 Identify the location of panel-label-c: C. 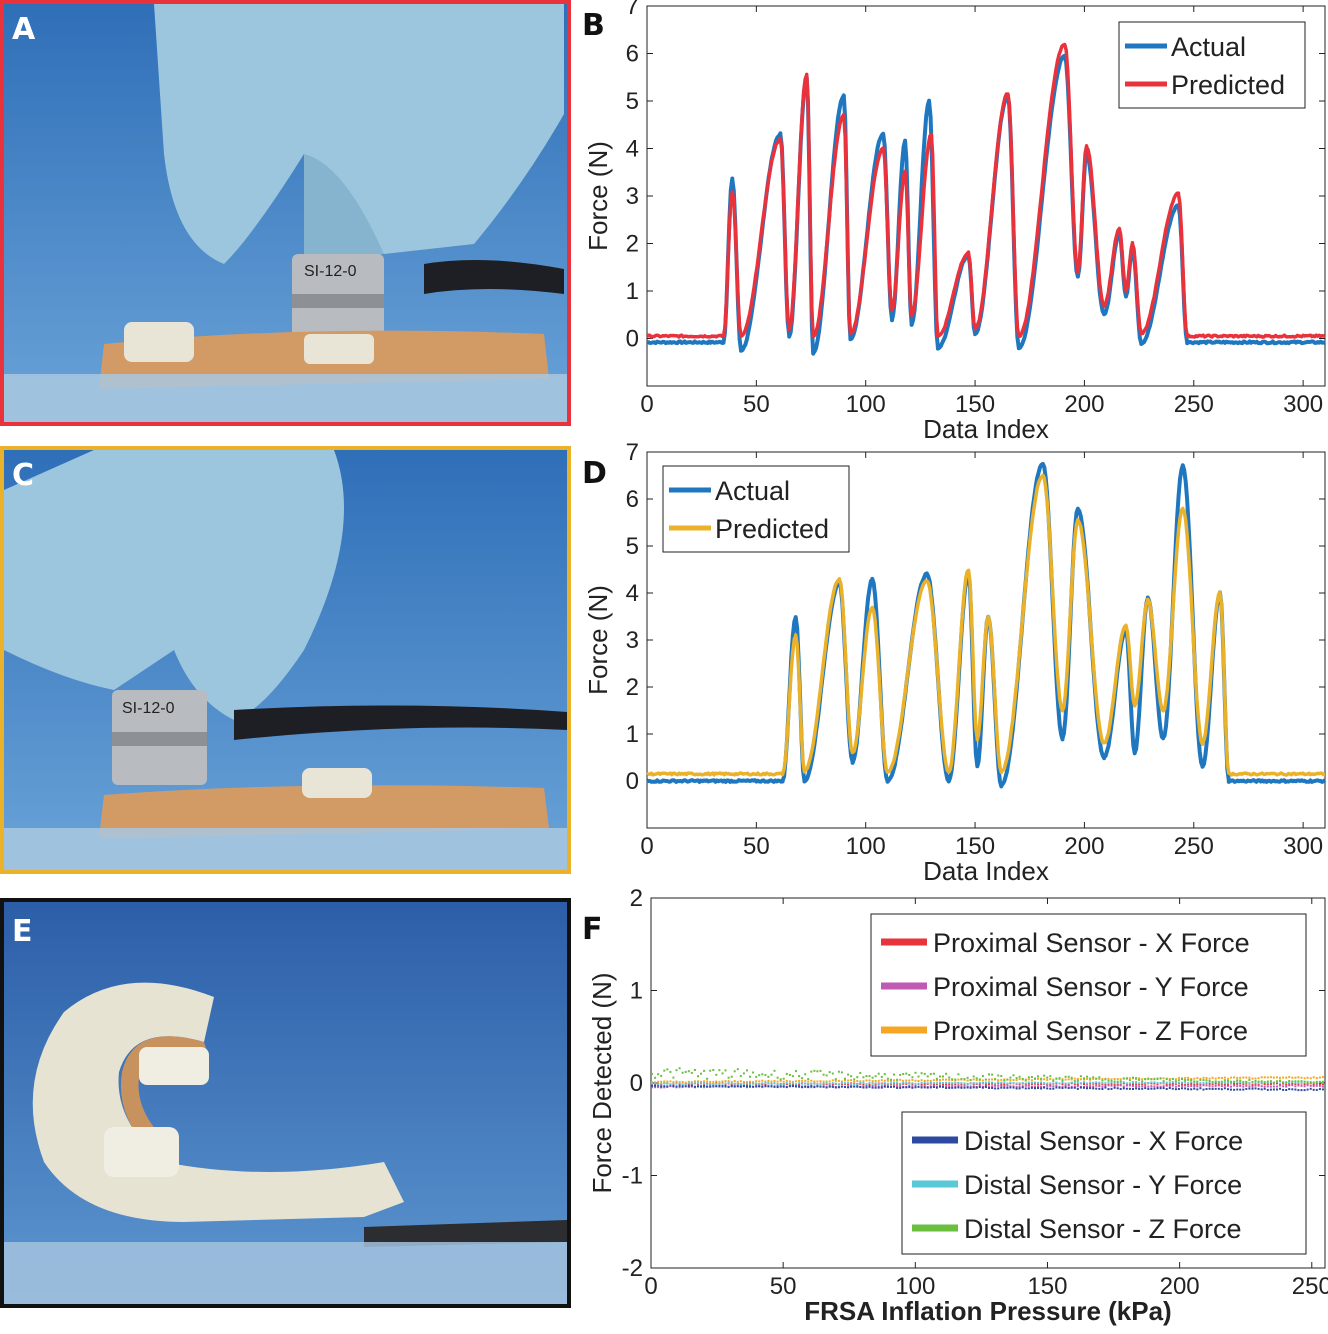
(23, 475).